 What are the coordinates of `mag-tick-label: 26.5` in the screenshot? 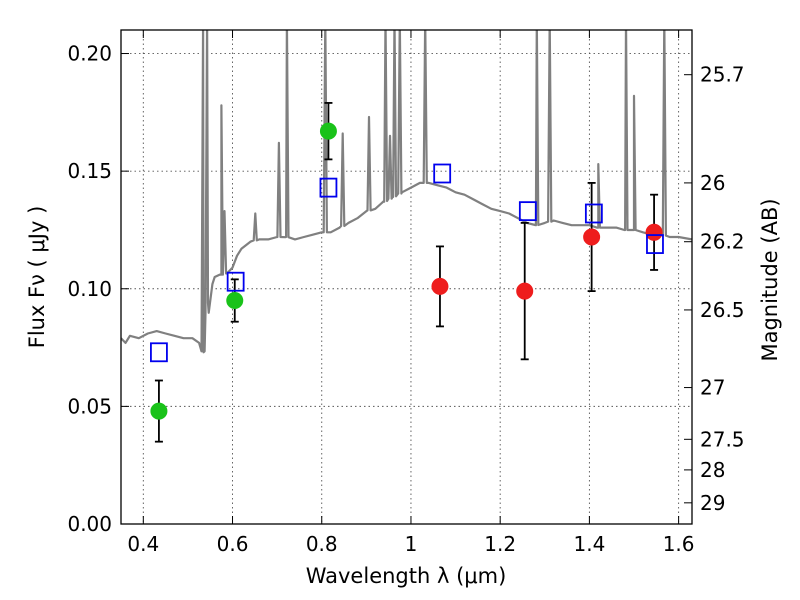 It's located at (722, 310).